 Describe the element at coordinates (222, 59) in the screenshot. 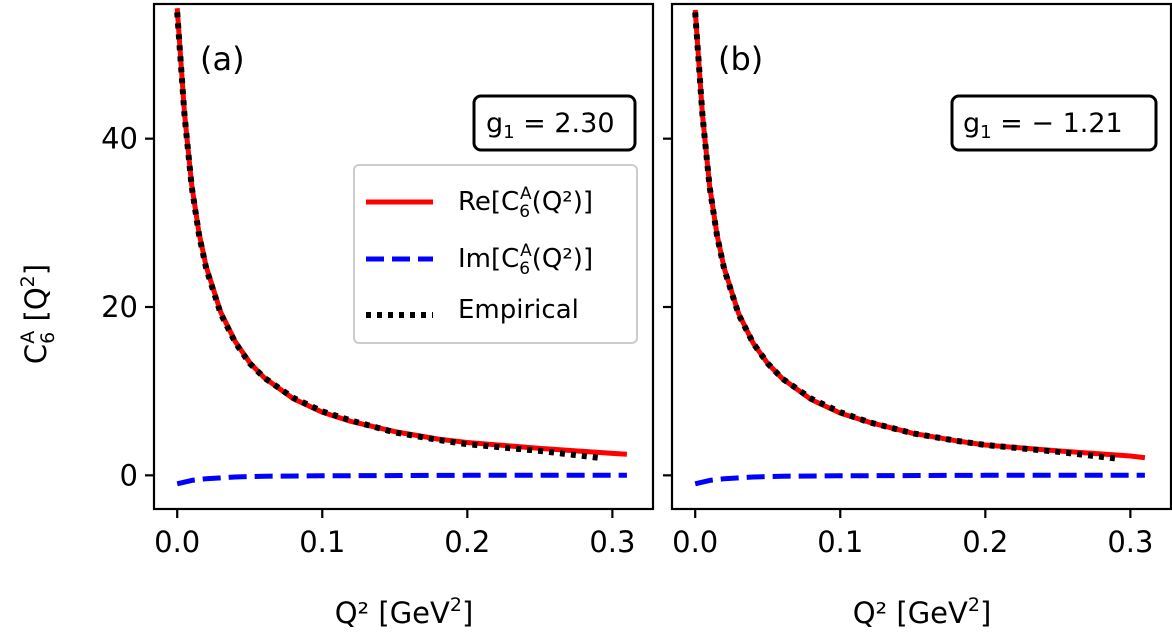

I see `panel-a-label: (a)` at that location.